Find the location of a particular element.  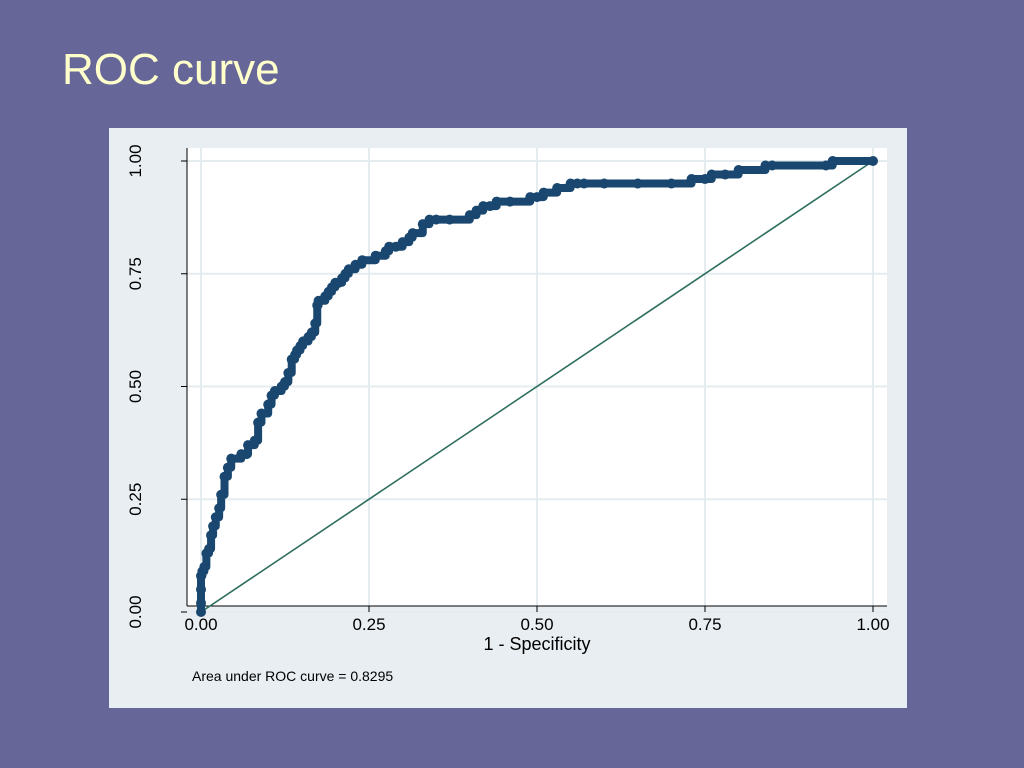

auc-note: Area under ROC curve = 0.8295 is located at coordinates (292, 676).